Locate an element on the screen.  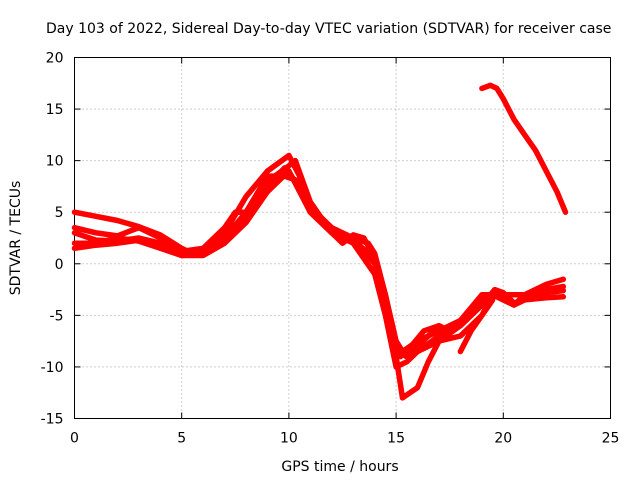
x-tick-label: 0 is located at coordinates (74, 439).